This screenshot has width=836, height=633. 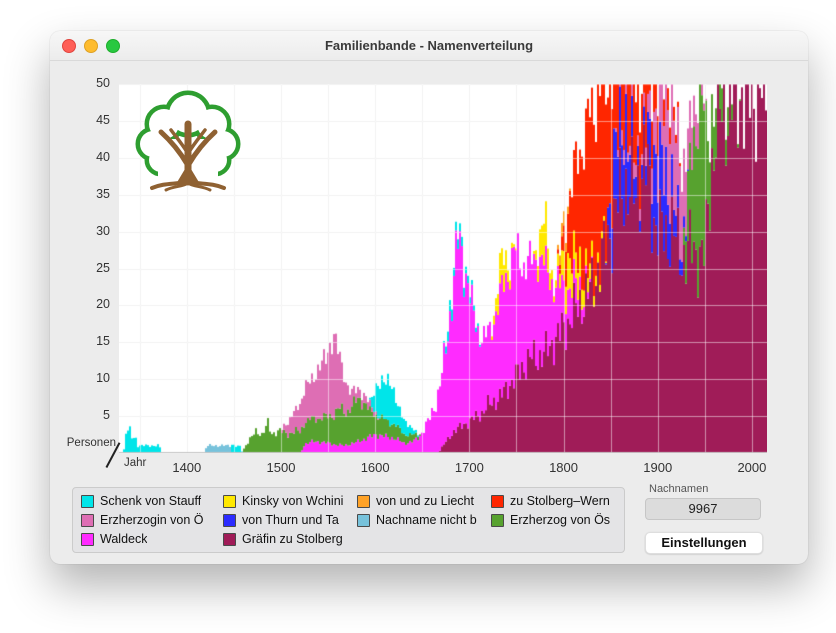 I want to click on y-tick-label: 5, so click(x=106, y=415).